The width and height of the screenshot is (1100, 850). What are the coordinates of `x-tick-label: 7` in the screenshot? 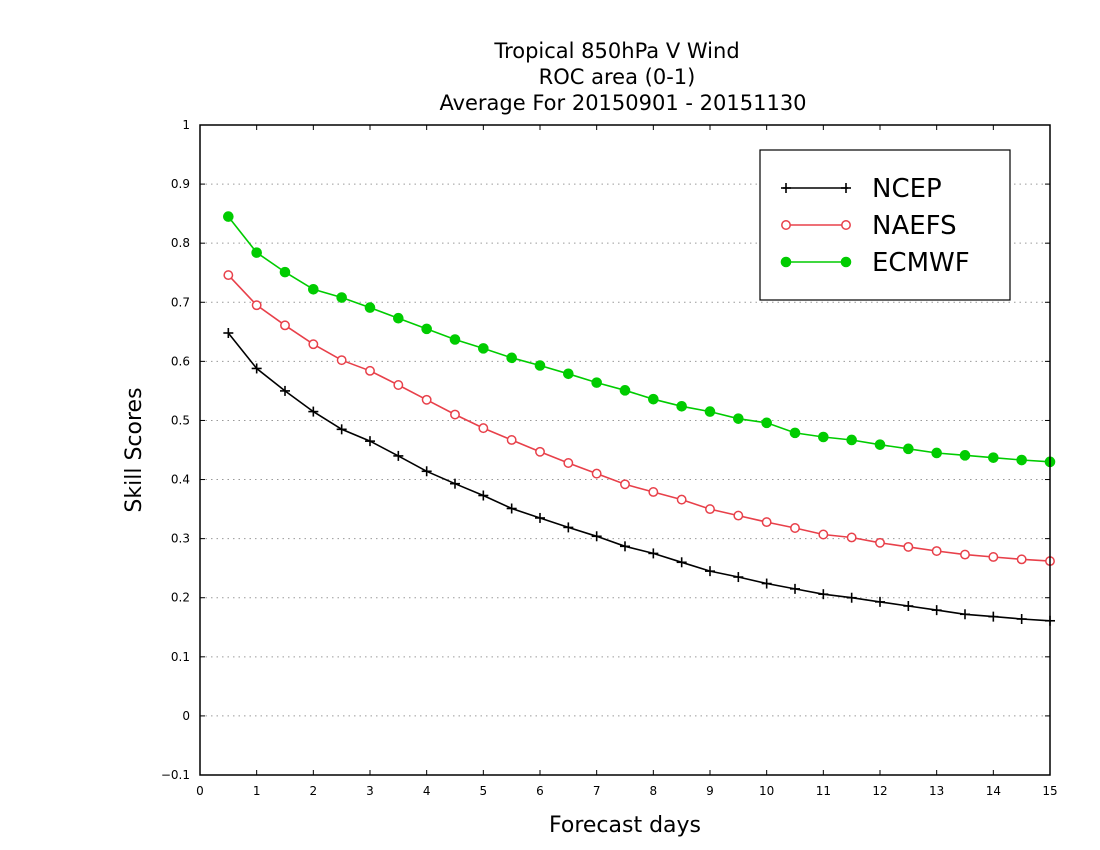 It's located at (597, 791).